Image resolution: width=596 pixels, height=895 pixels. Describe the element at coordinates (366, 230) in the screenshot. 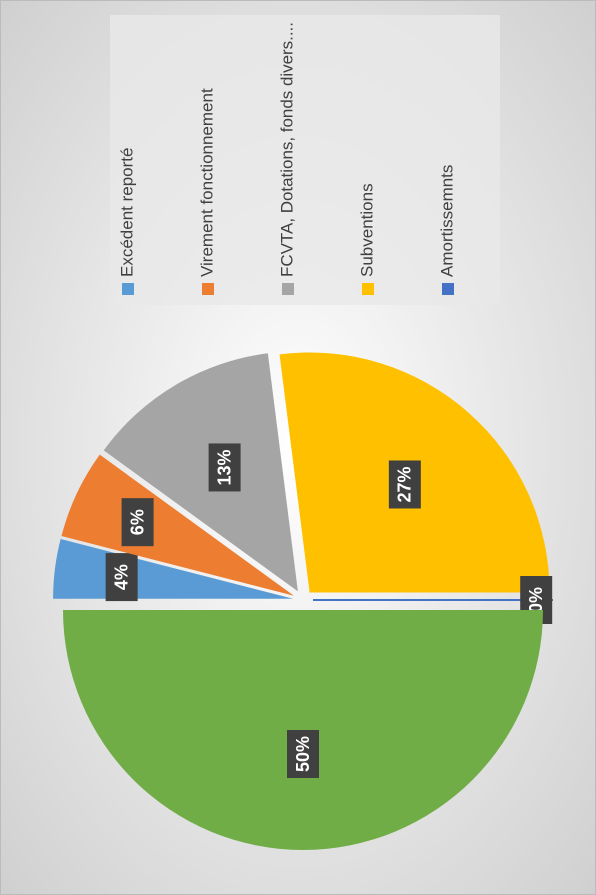

I see `legend-label: Subventions` at that location.